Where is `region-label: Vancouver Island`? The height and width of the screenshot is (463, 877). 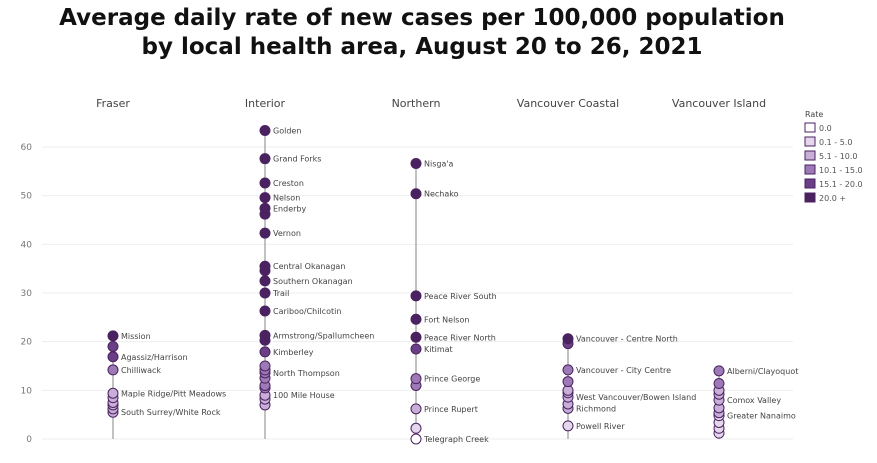 region-label: Vancouver Island is located at coordinates (719, 103).